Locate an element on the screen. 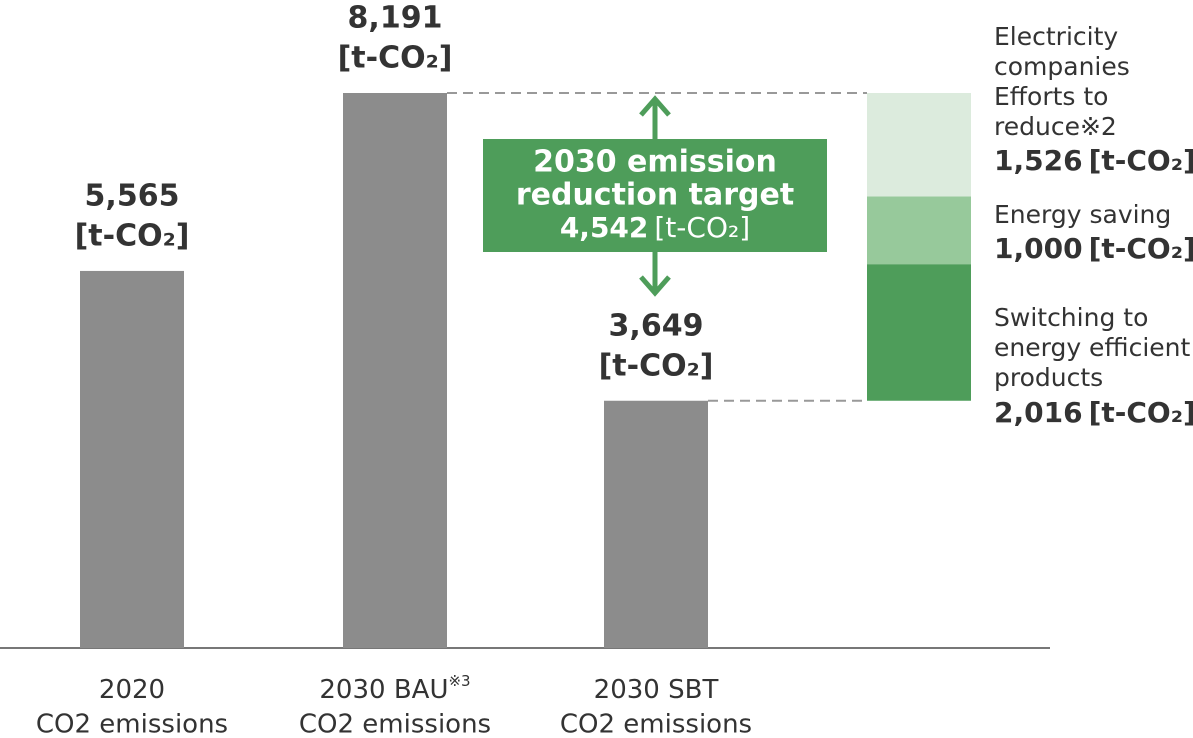 This screenshot has height=738, width=1193. legend-value: 1,000 [t-CO₂] is located at coordinates (1093, 248).